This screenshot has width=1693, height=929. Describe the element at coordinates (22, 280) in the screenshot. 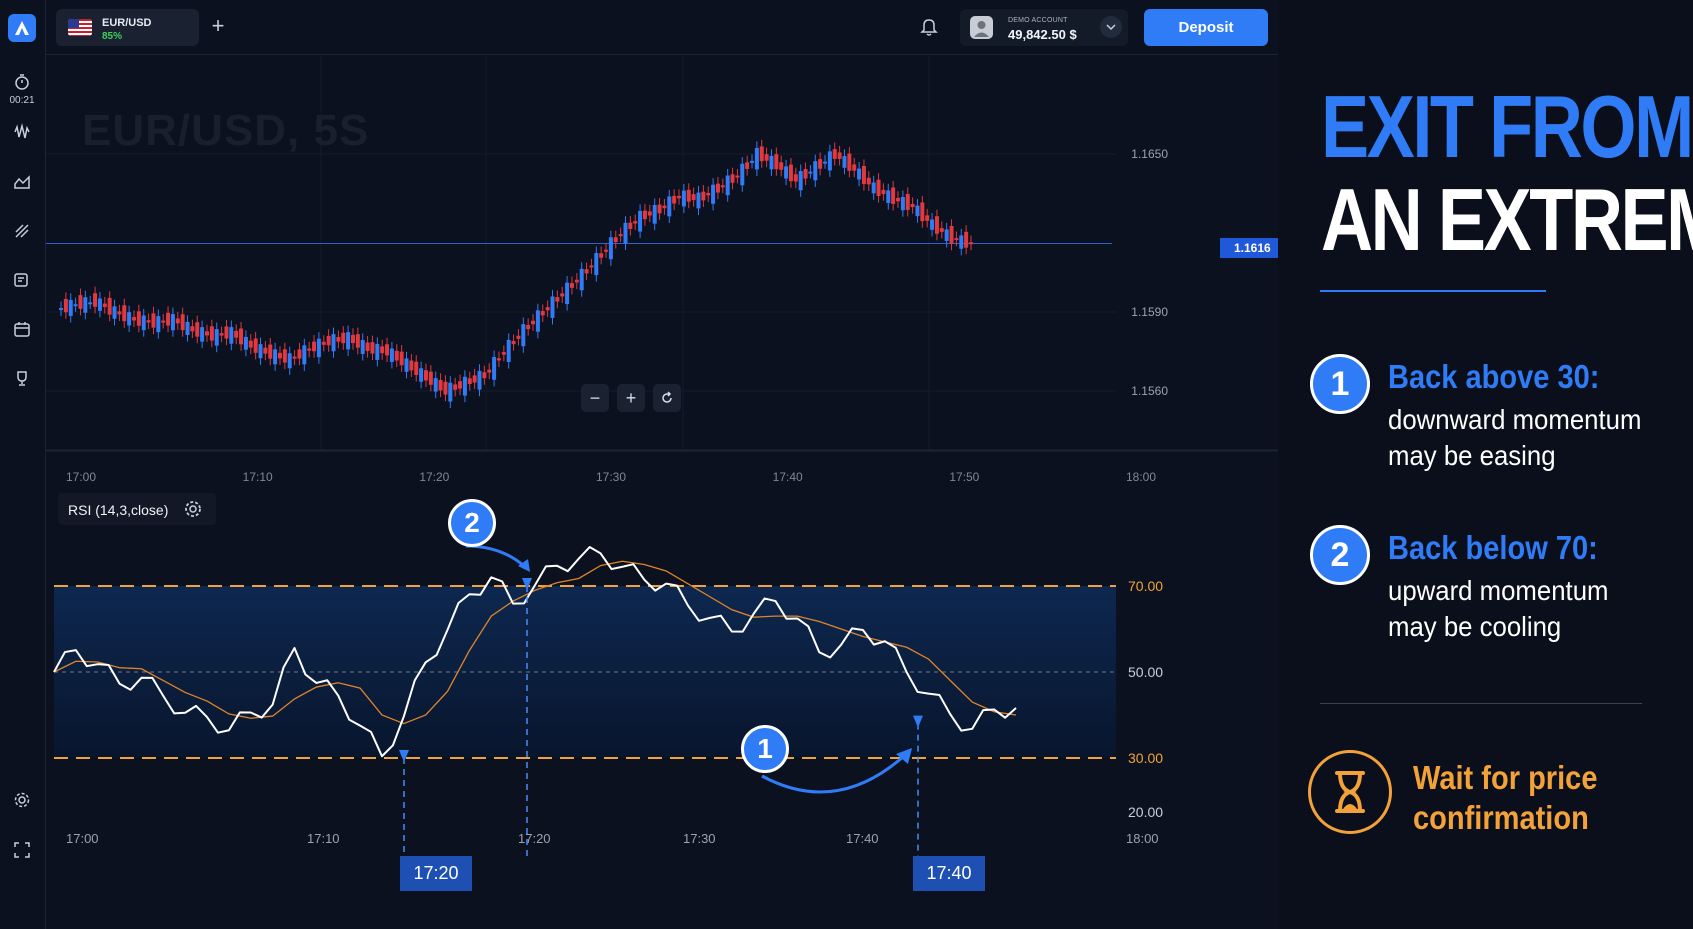

I see `history-icon` at that location.